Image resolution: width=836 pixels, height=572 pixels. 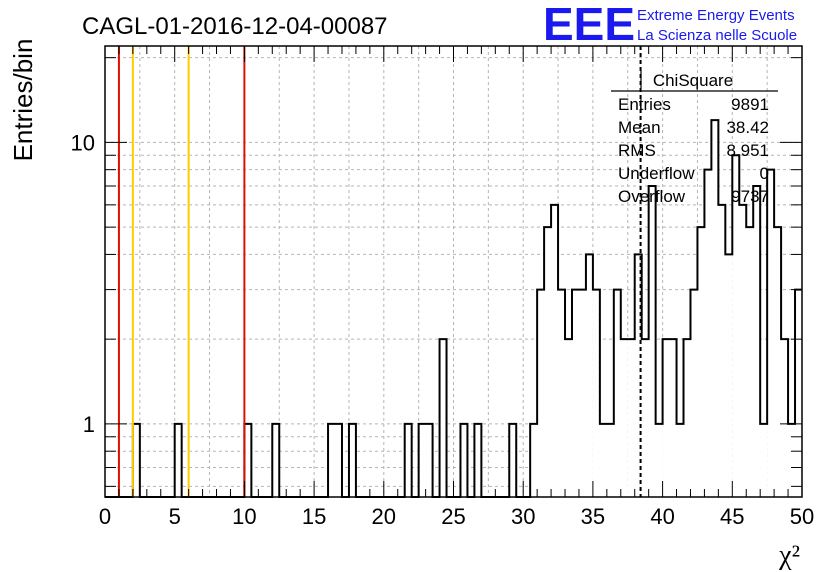 What do you see at coordinates (717, 35) in the screenshot?
I see `logo-line-2: La Scienza nelle Scuole` at bounding box center [717, 35].